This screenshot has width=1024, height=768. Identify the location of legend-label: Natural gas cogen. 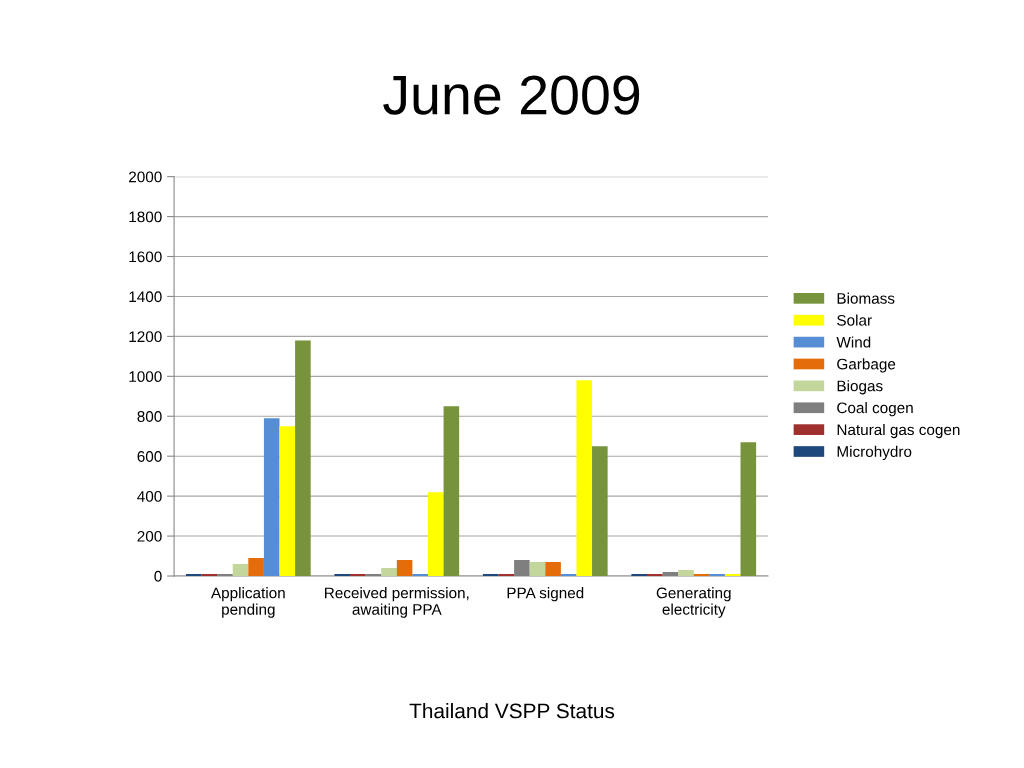
(898, 431).